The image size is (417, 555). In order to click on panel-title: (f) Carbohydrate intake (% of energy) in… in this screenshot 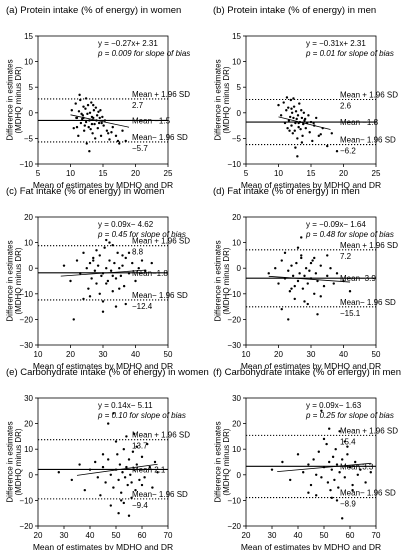, I will do `click(307, 372)`.